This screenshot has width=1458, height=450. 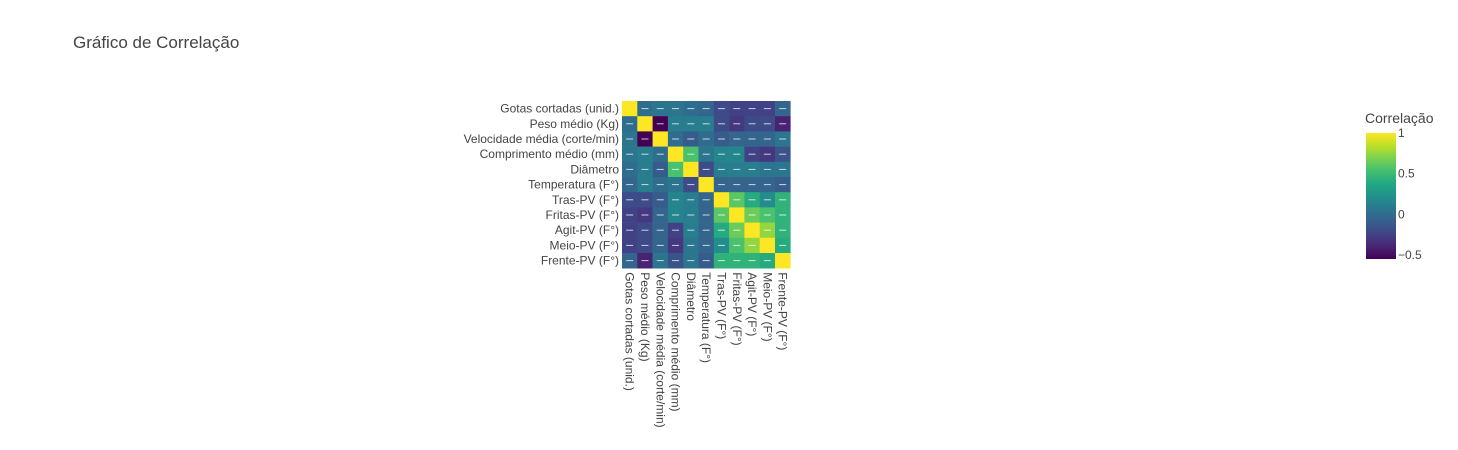 What do you see at coordinates (645, 316) in the screenshot?
I see `x-tick-label: Peso médio (Kg)` at bounding box center [645, 316].